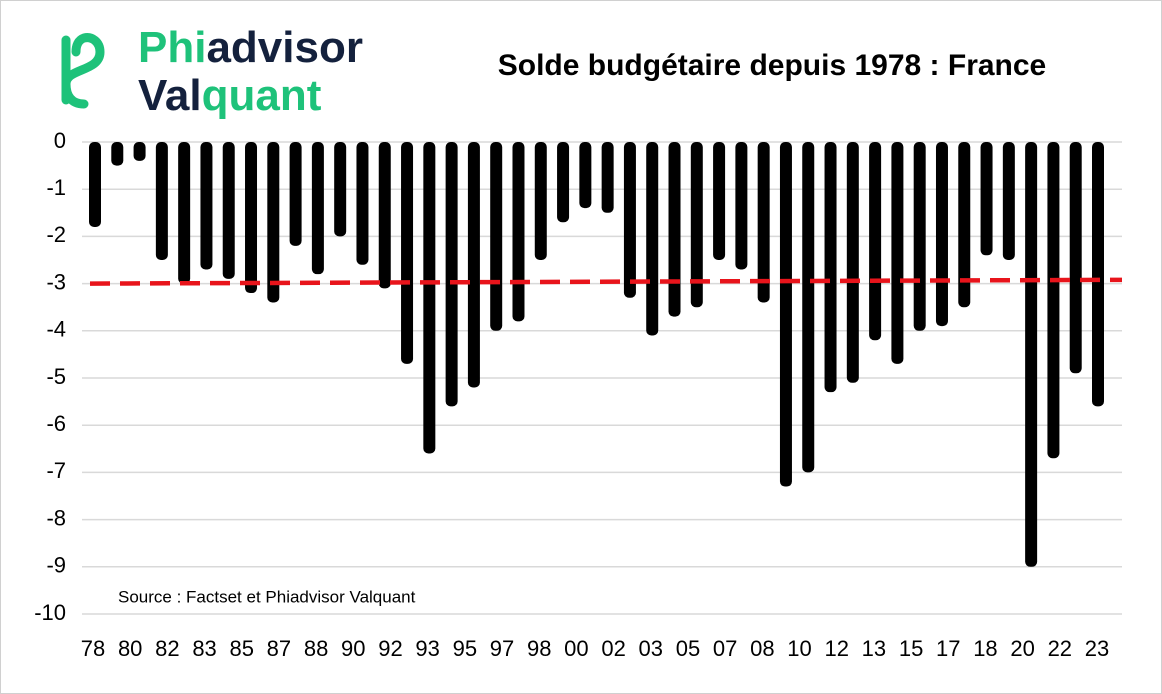  I want to click on x-tick-label: 10, so click(799, 648).